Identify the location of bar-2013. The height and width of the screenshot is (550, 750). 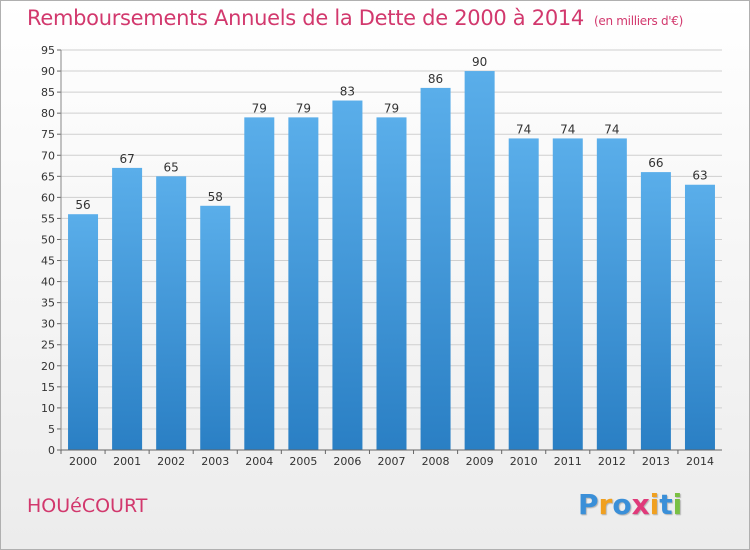
(655, 311).